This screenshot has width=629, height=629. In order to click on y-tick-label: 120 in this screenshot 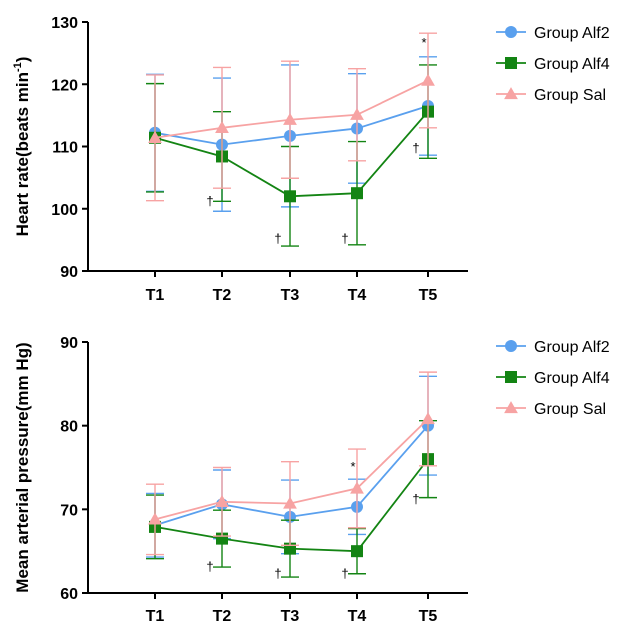, I will do `click(64, 85)`.